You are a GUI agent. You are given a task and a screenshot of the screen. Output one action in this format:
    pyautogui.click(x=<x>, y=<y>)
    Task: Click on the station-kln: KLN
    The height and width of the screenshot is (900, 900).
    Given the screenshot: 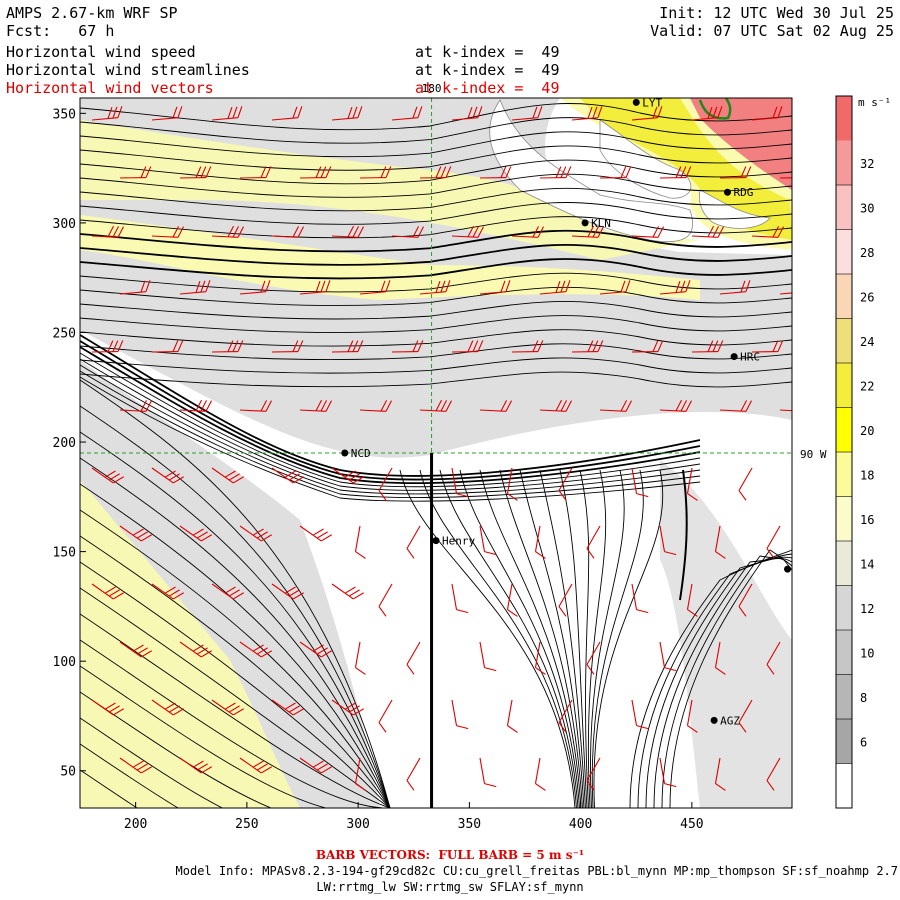 What is the action you would take?
    pyautogui.click(x=596, y=223)
    